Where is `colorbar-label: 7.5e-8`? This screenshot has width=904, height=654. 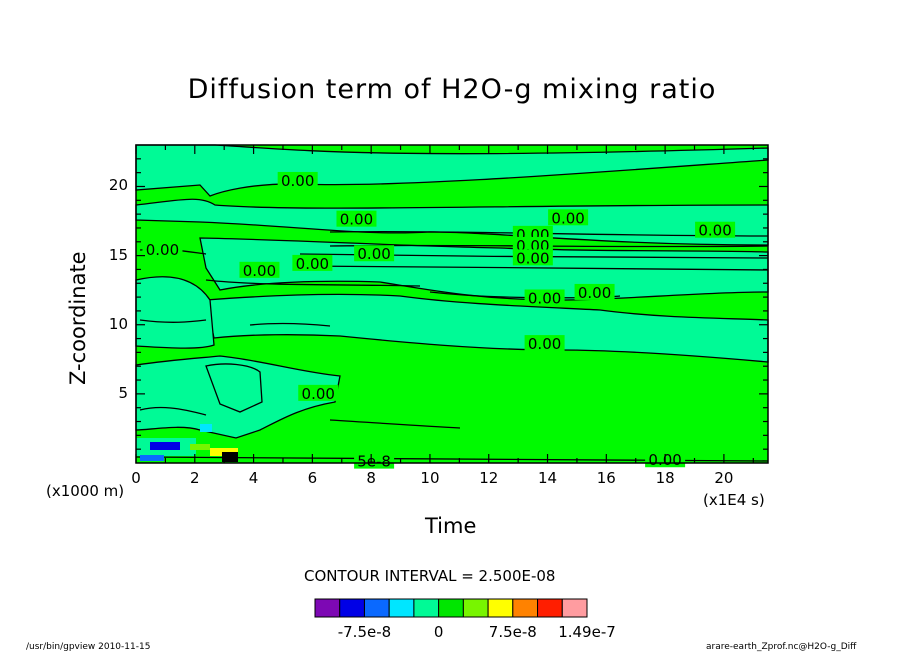 colorbar-label: 7.5e-8 is located at coordinates (512, 632).